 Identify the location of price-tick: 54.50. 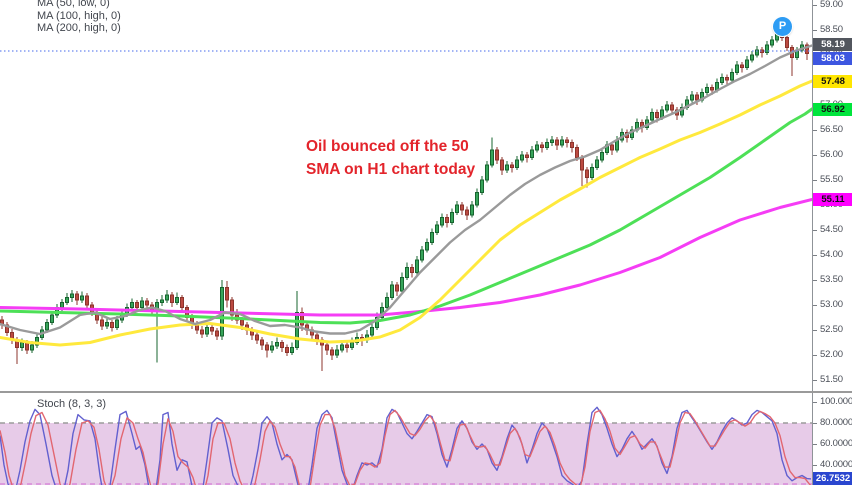
(832, 230).